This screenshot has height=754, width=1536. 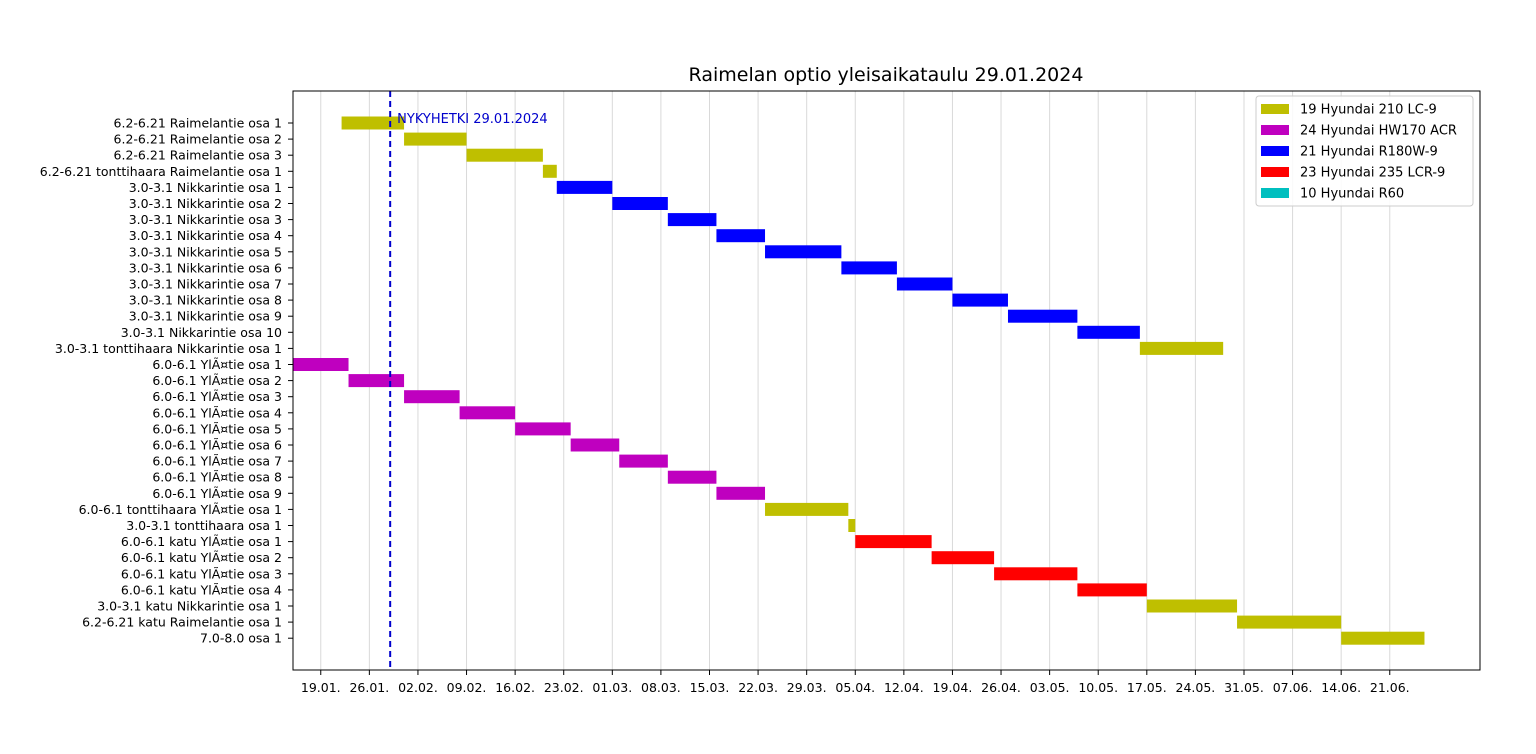 What do you see at coordinates (661, 687) in the screenshot?
I see `x-tick-label: 08.03.` at bounding box center [661, 687].